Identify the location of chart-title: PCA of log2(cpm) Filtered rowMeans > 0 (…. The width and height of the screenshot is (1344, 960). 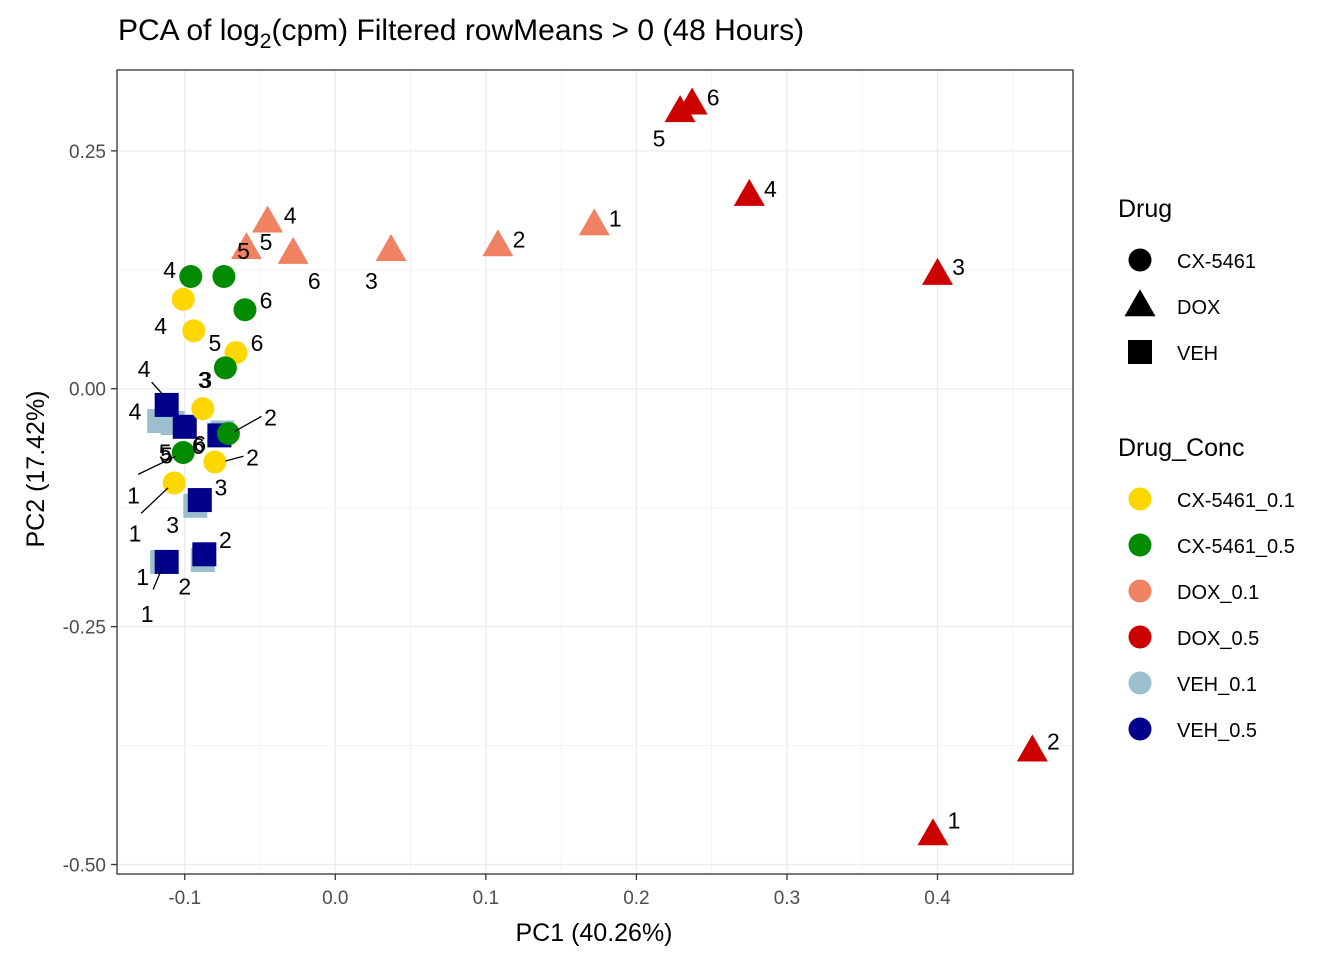
(461, 33).